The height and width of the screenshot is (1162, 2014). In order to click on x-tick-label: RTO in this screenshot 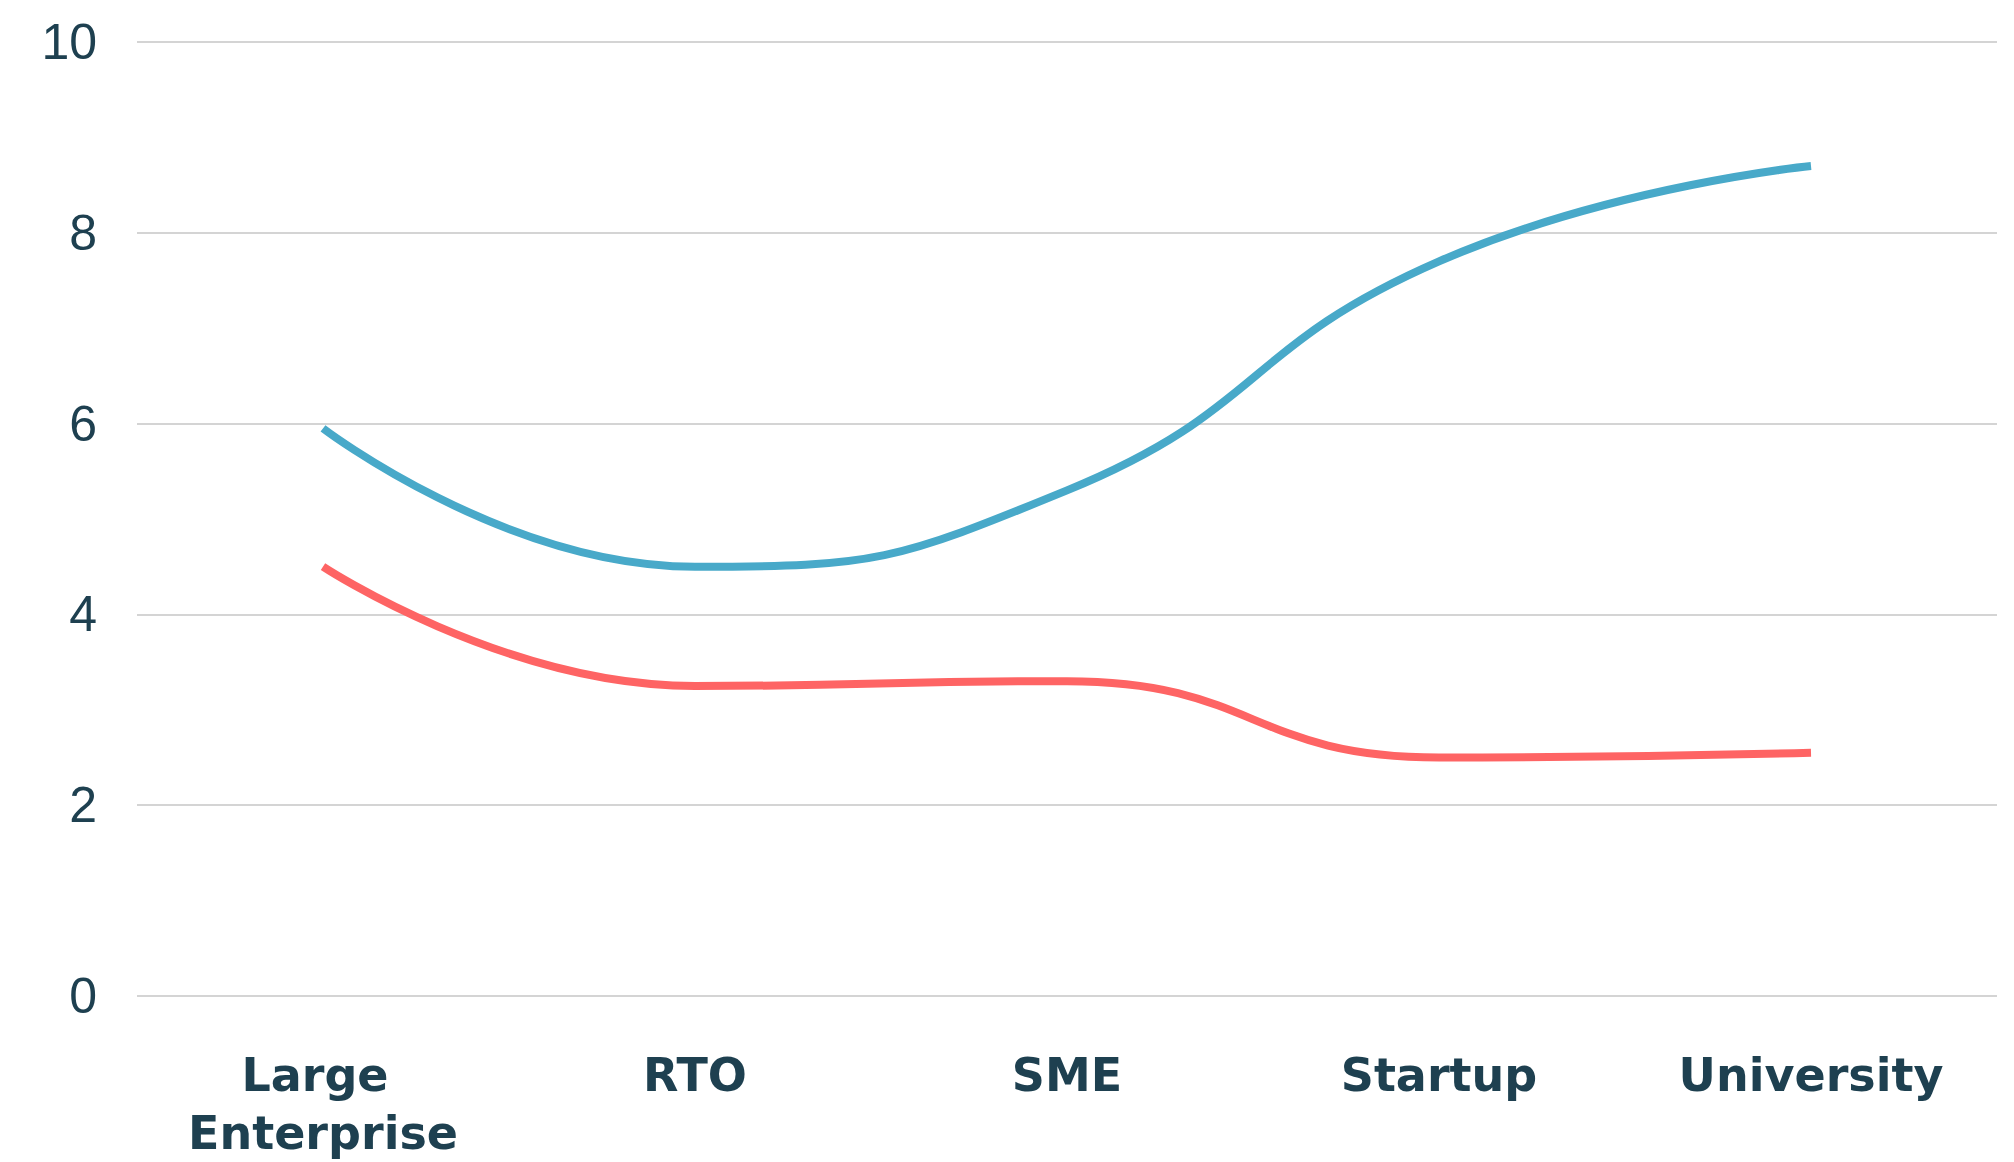, I will do `click(695, 1075)`.